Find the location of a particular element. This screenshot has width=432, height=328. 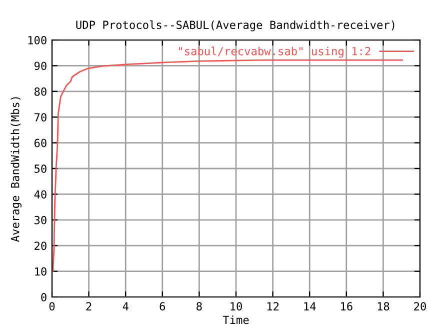

y-tick-label: 0 is located at coordinates (43, 297).